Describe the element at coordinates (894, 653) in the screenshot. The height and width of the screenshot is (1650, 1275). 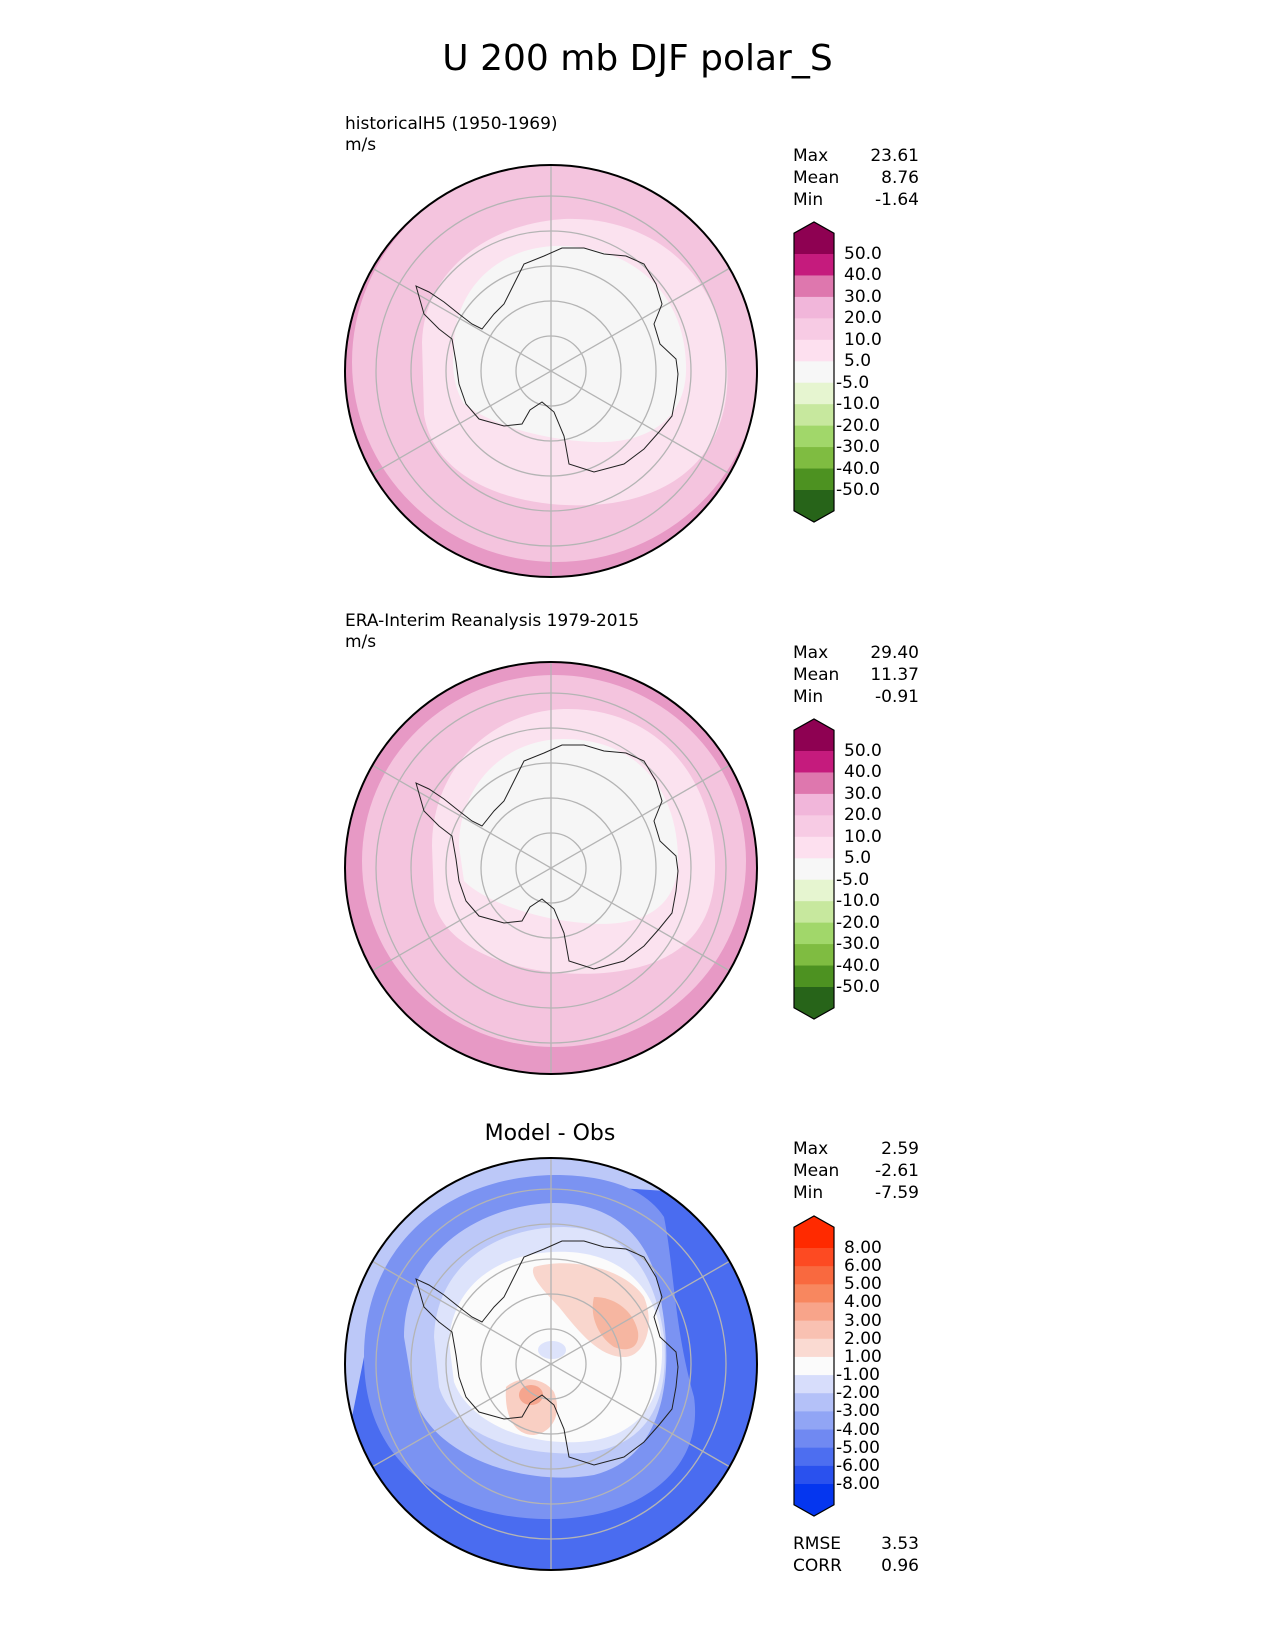
I see `stat-value: 29.40` at that location.